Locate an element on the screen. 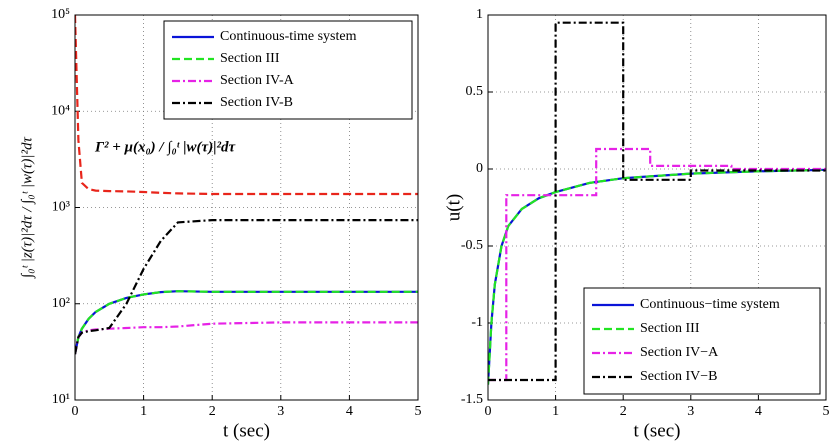 The width and height of the screenshot is (839, 441). y-tick-label: -1.5 is located at coordinates (472, 399).